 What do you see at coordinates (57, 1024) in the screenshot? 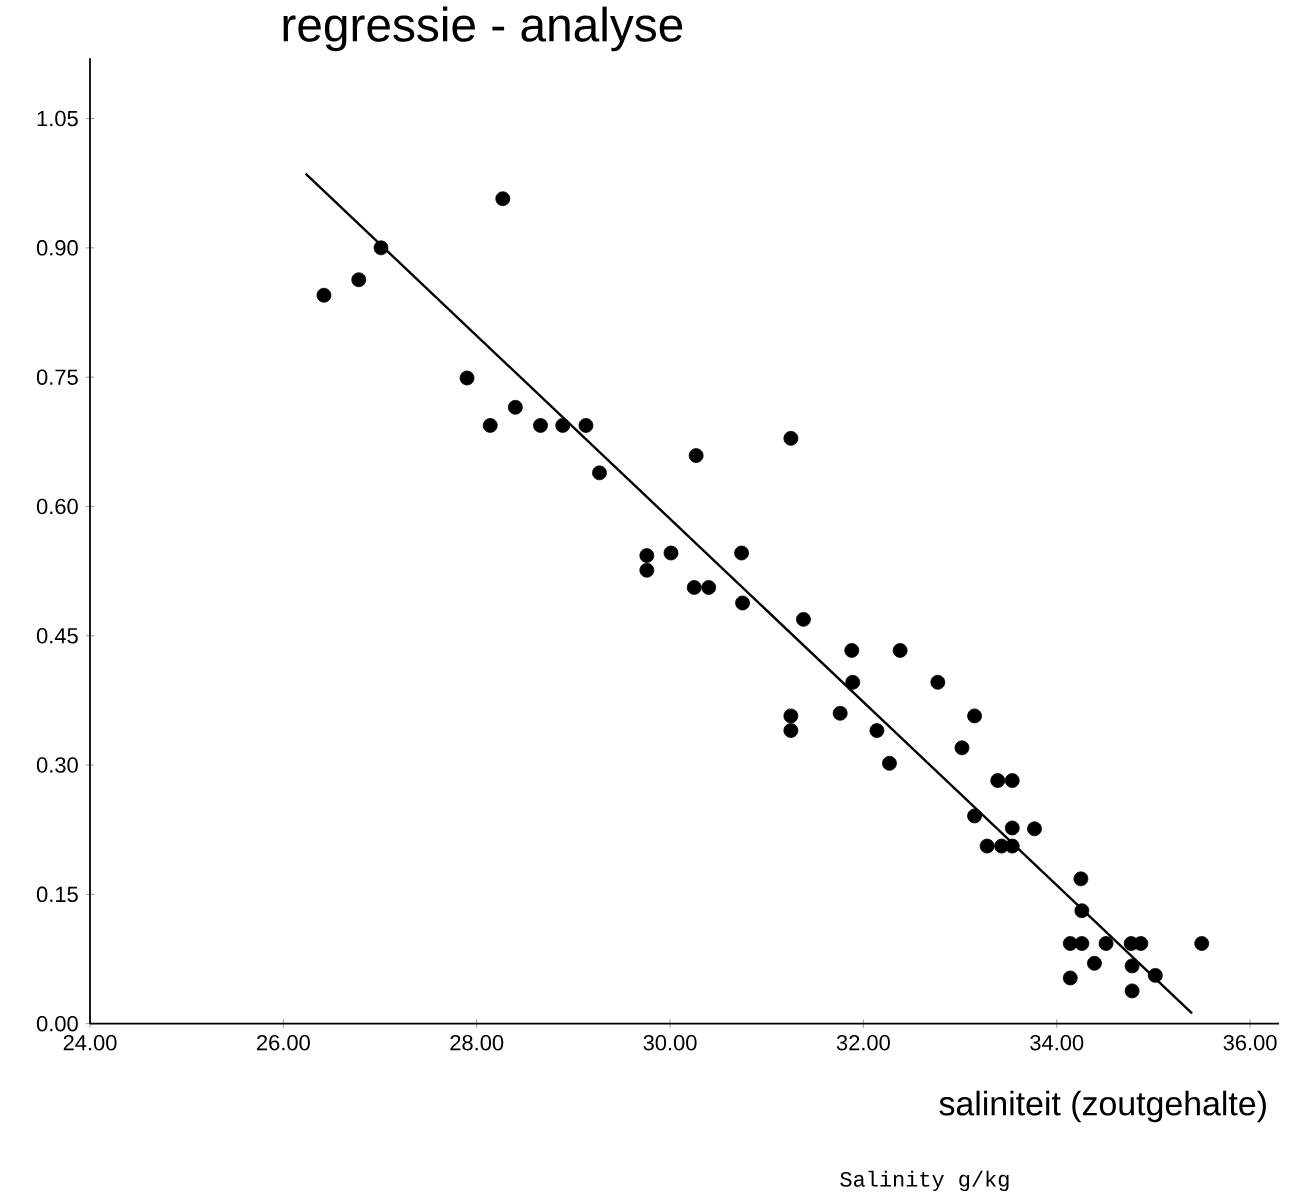
I see `y-tick-label: 0.00` at bounding box center [57, 1024].